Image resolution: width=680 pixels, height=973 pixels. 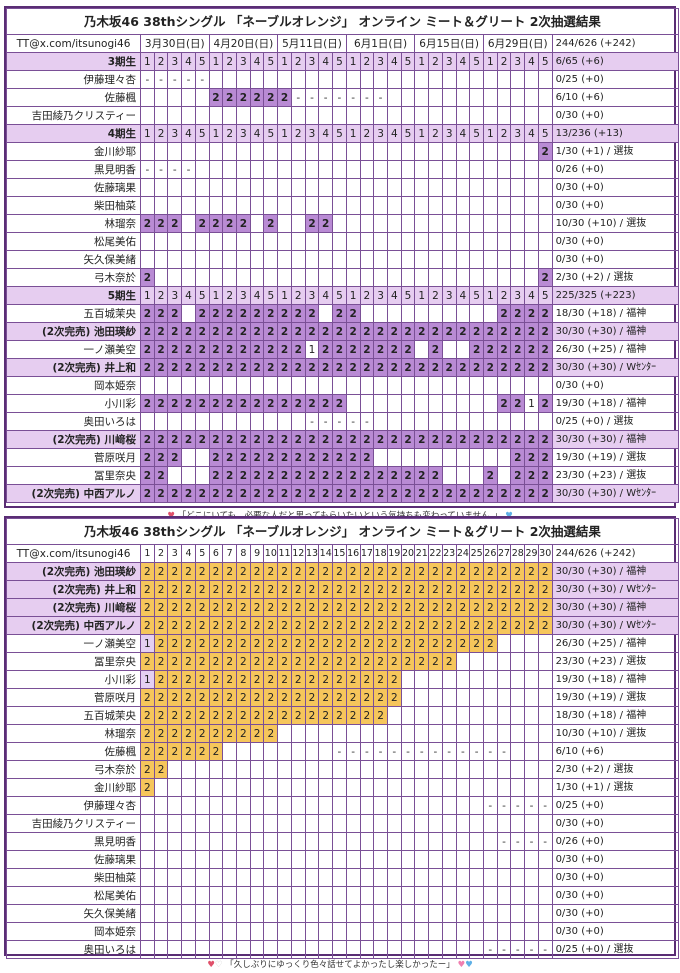 What do you see at coordinates (83, 115) in the screenshot?
I see `name-text: 吉田綾乃クリスティー` at bounding box center [83, 115].